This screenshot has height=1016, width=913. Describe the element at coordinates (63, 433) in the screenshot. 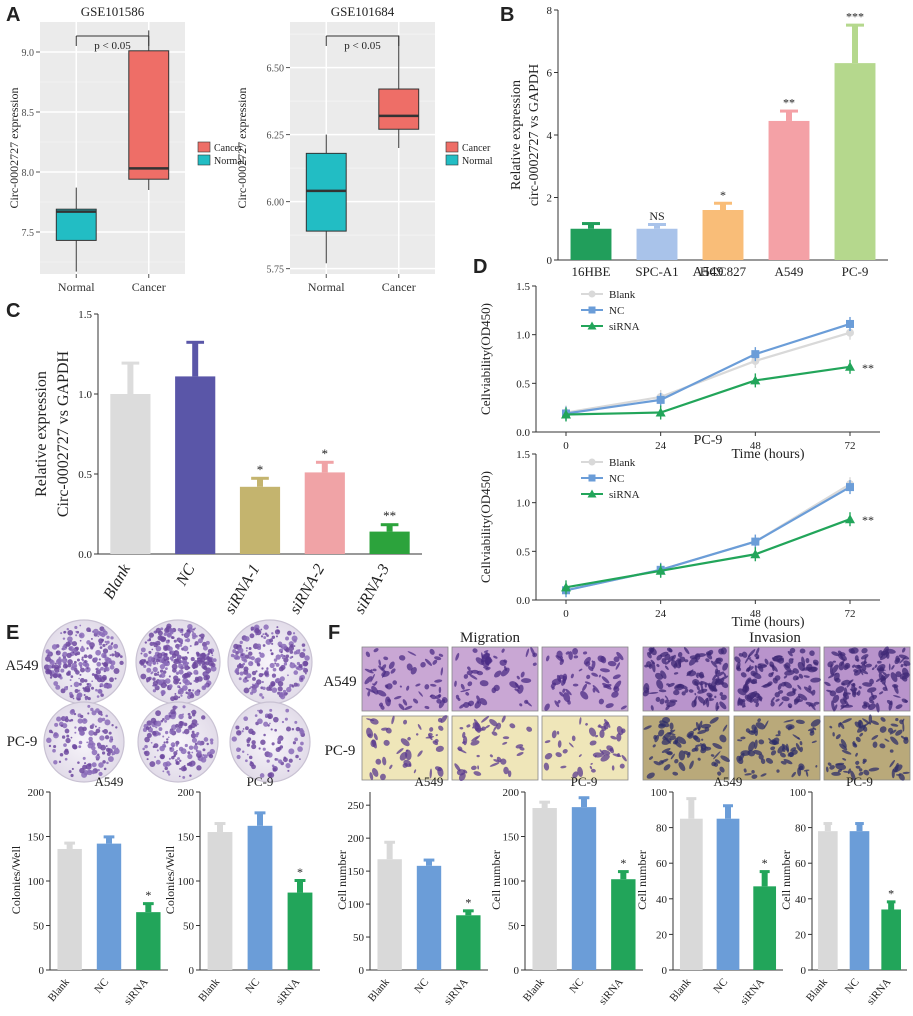

I see `y-axis-label: Circ-0002727 vs GAPDH` at that location.